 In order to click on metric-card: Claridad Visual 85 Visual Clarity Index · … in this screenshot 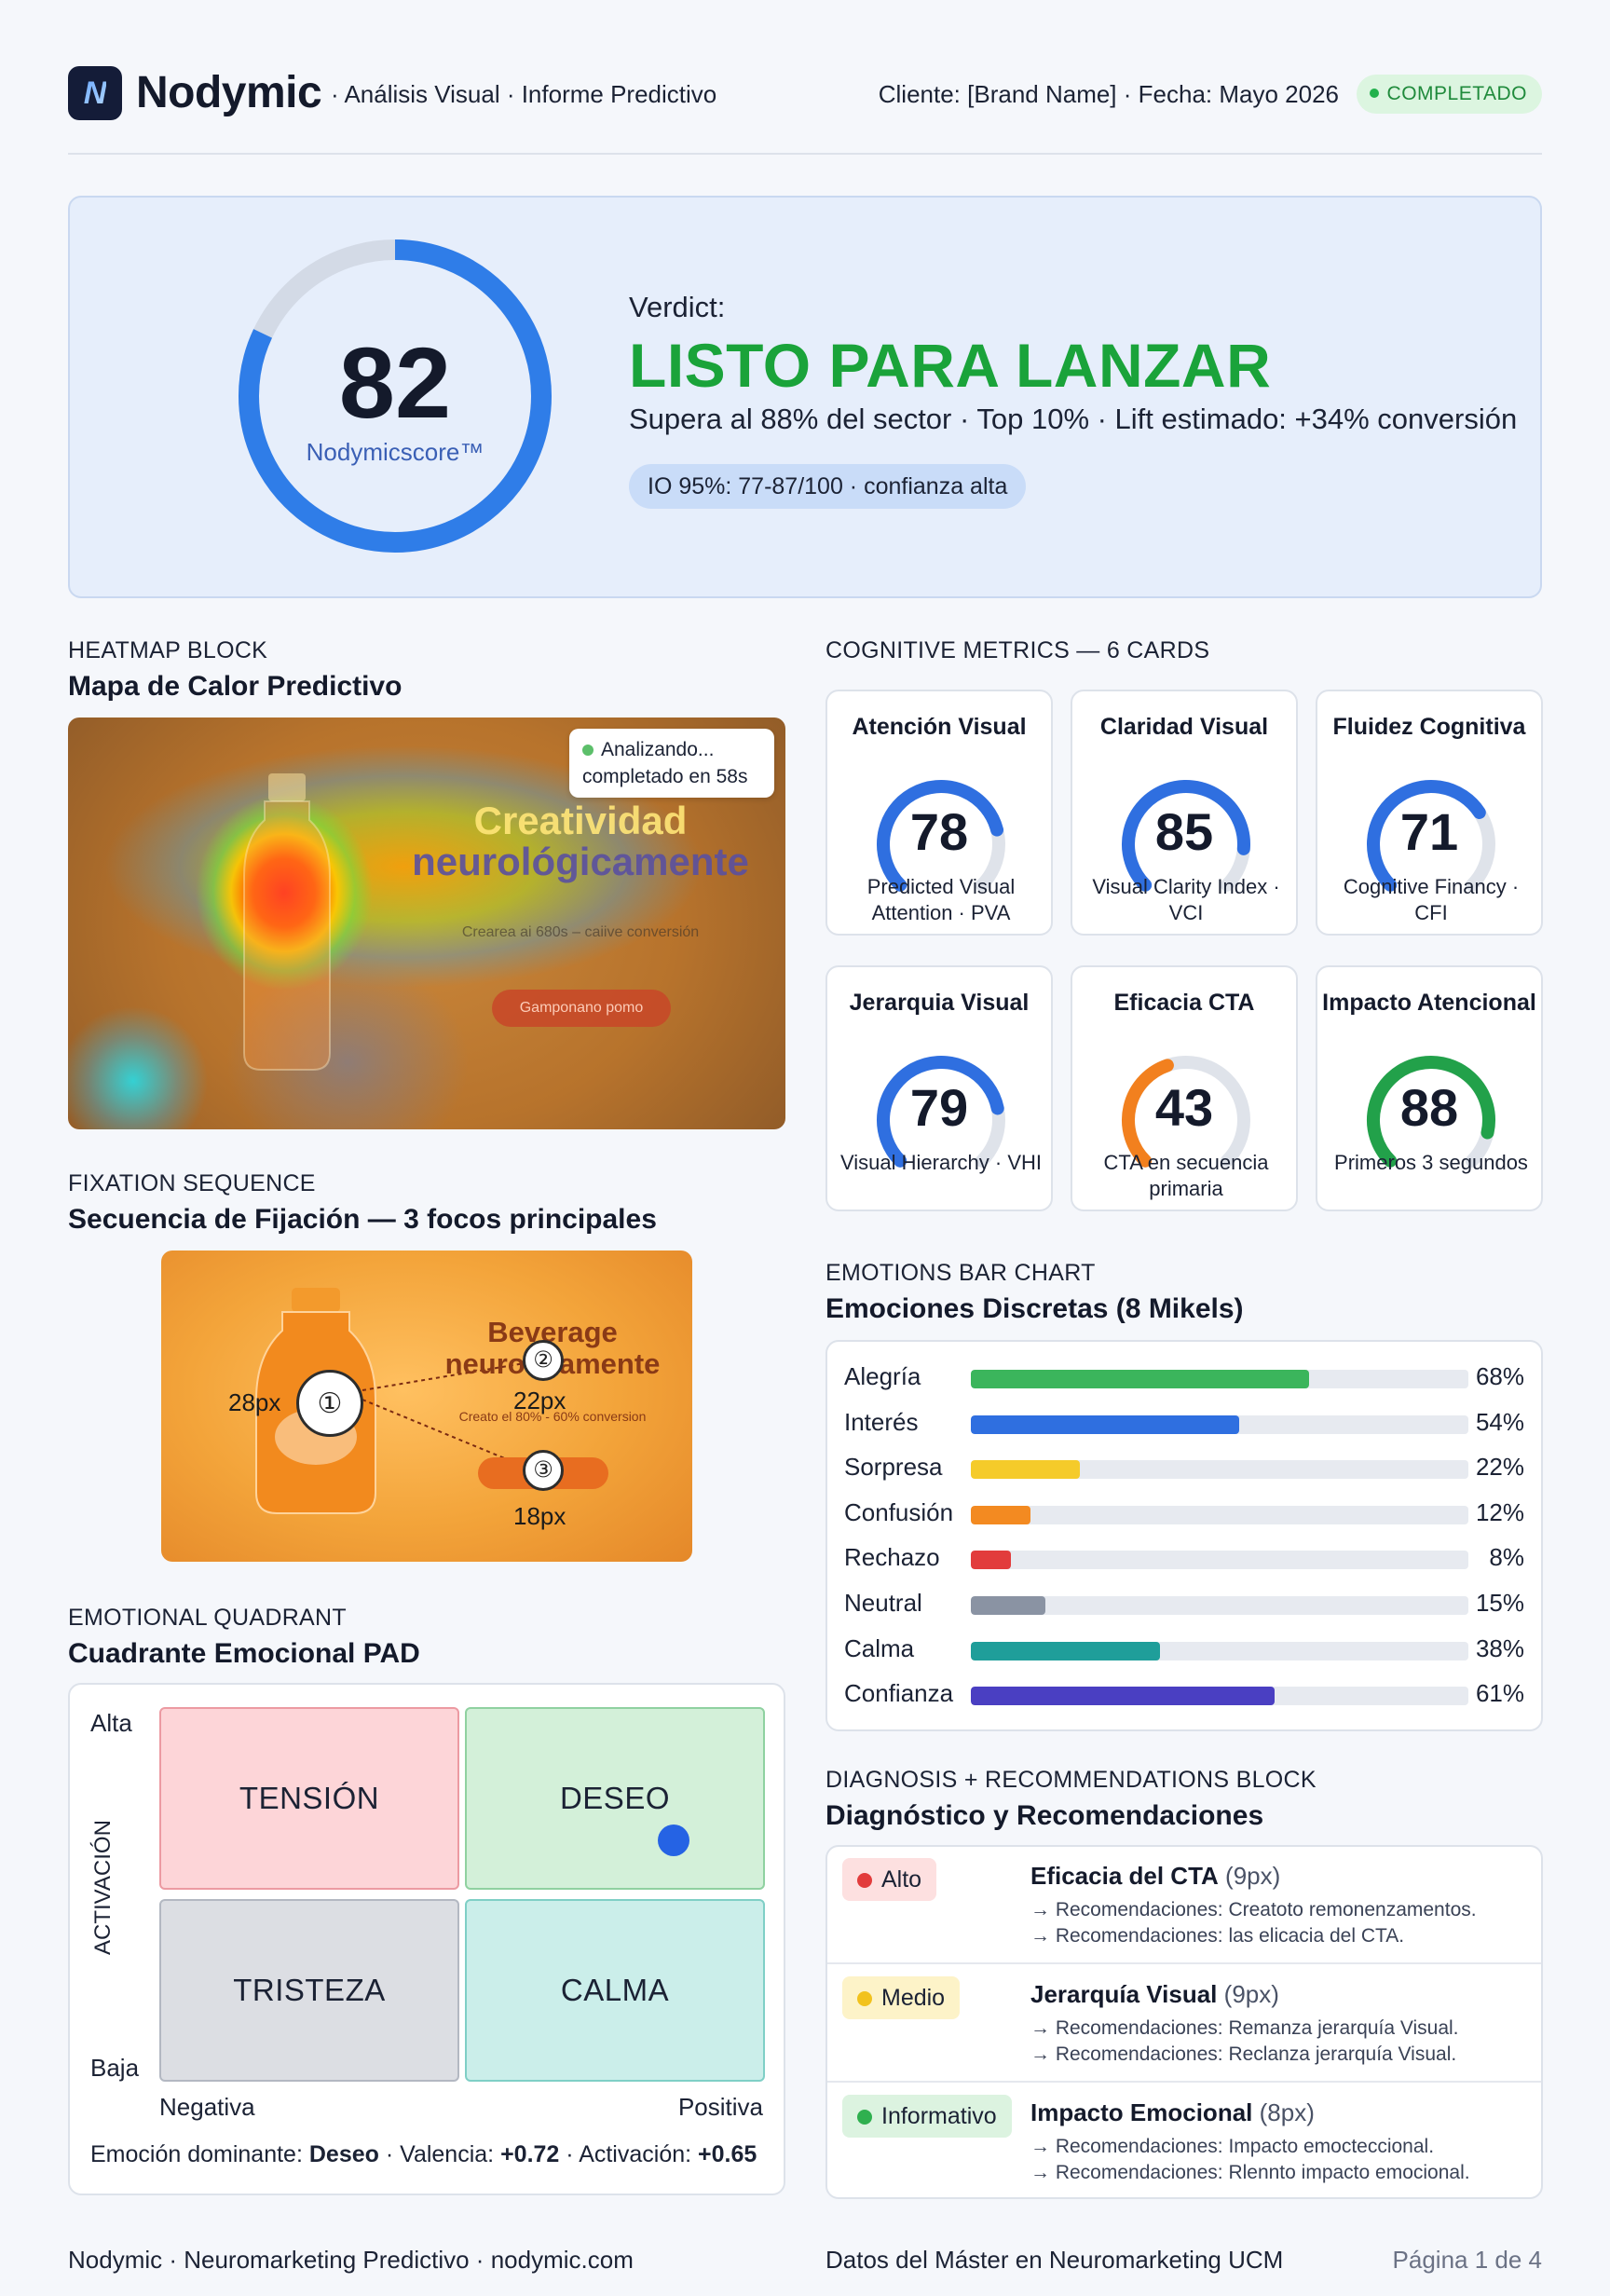, I will do `click(1184, 813)`.